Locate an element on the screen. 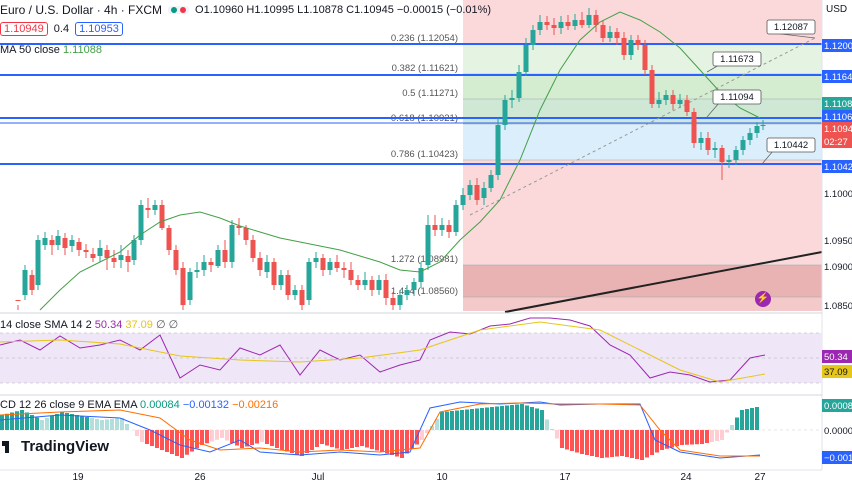  ma-legend: MA 50 close 1.11088 is located at coordinates (51, 50).